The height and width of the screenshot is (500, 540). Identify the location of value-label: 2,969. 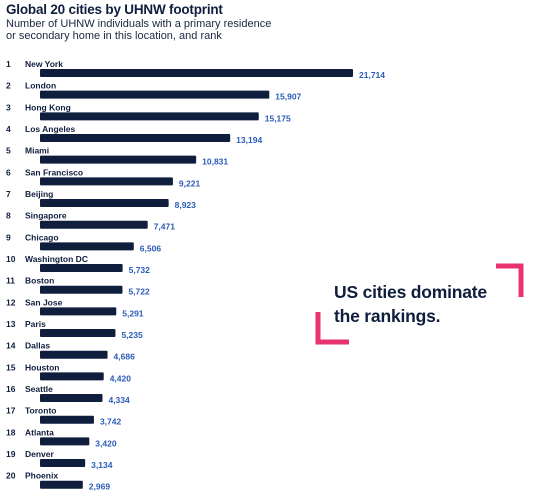
(100, 487).